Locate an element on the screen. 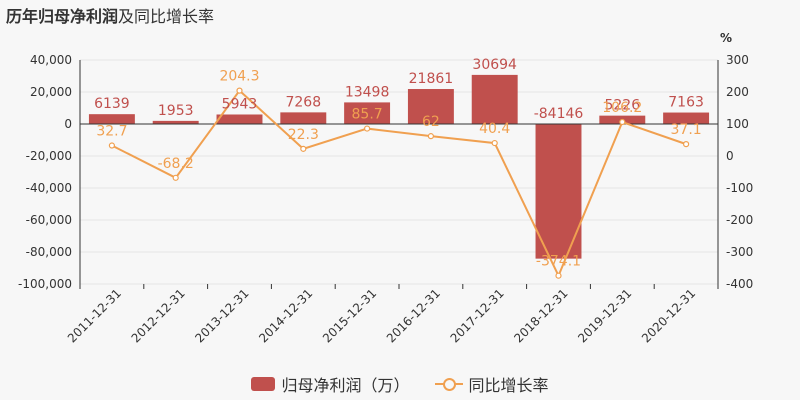 The width and height of the screenshot is (800, 400). chart-title: 历年归母净利润及同比增长率 is located at coordinates (110, 15).